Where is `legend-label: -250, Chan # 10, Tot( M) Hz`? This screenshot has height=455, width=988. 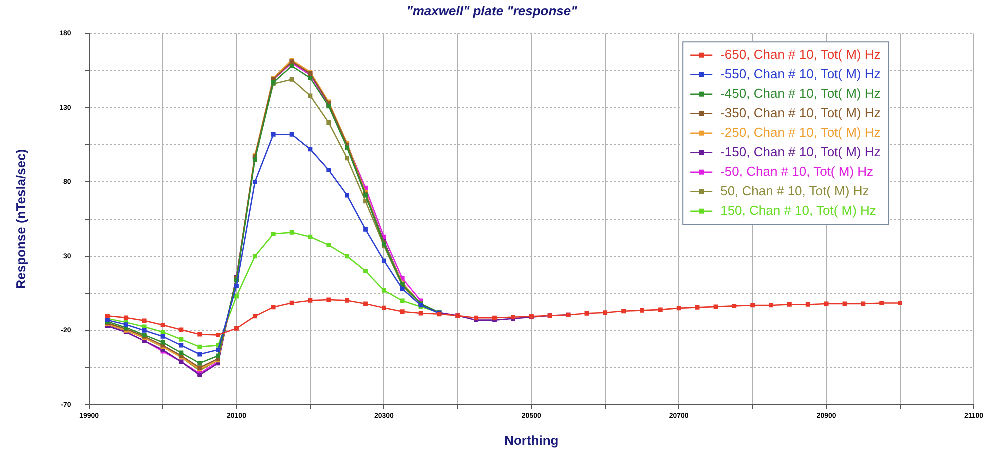
legend-label: -250, Chan # 10, Tot( M) Hz is located at coordinates (800, 132).